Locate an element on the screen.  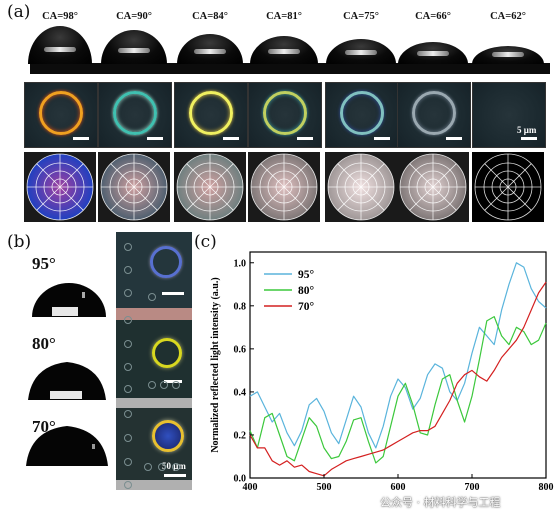
panel-b-letter: (b) is located at coordinates (19, 242).